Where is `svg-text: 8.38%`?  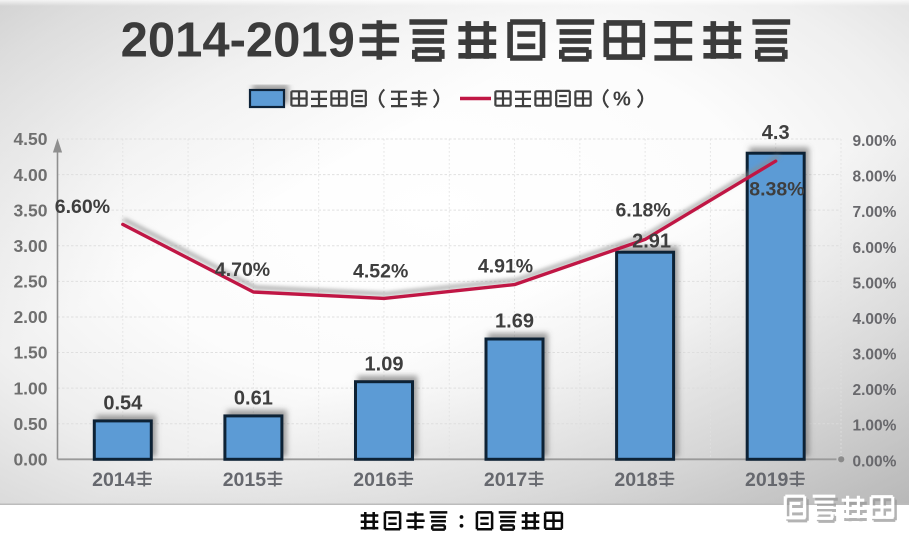
svg-text: 8.38% is located at coordinates (776, 190).